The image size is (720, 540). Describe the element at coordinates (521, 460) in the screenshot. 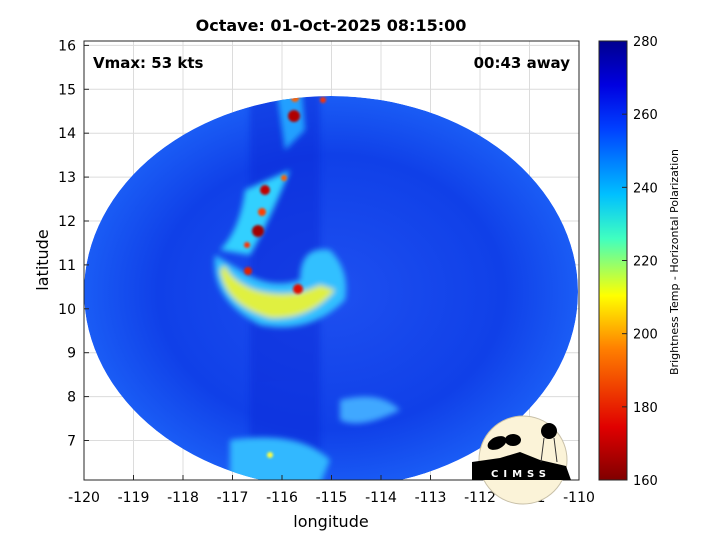

I see `cimss-logo: CIMSS` at that location.